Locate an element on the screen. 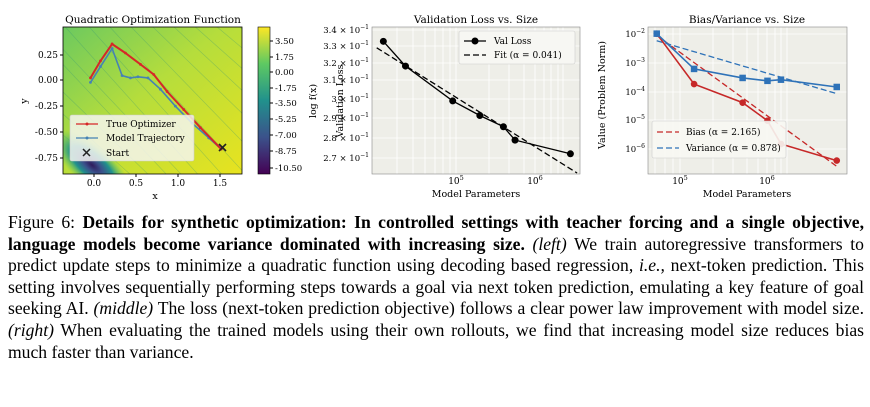  caption-right-tag: (right) is located at coordinates (31, 329).